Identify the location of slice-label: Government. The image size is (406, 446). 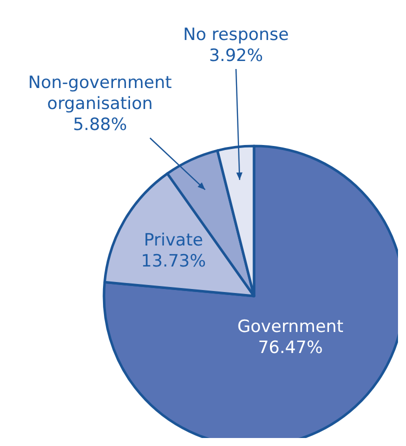
(290, 326).